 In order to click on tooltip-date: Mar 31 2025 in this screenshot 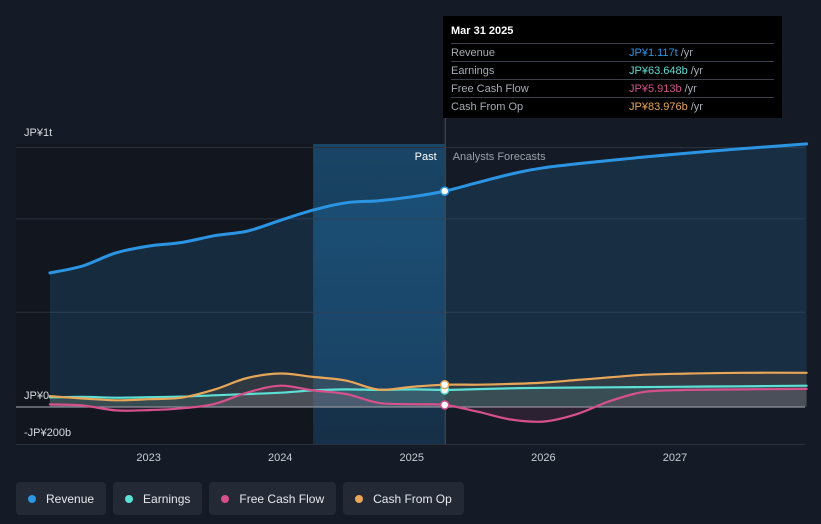, I will do `click(482, 31)`.